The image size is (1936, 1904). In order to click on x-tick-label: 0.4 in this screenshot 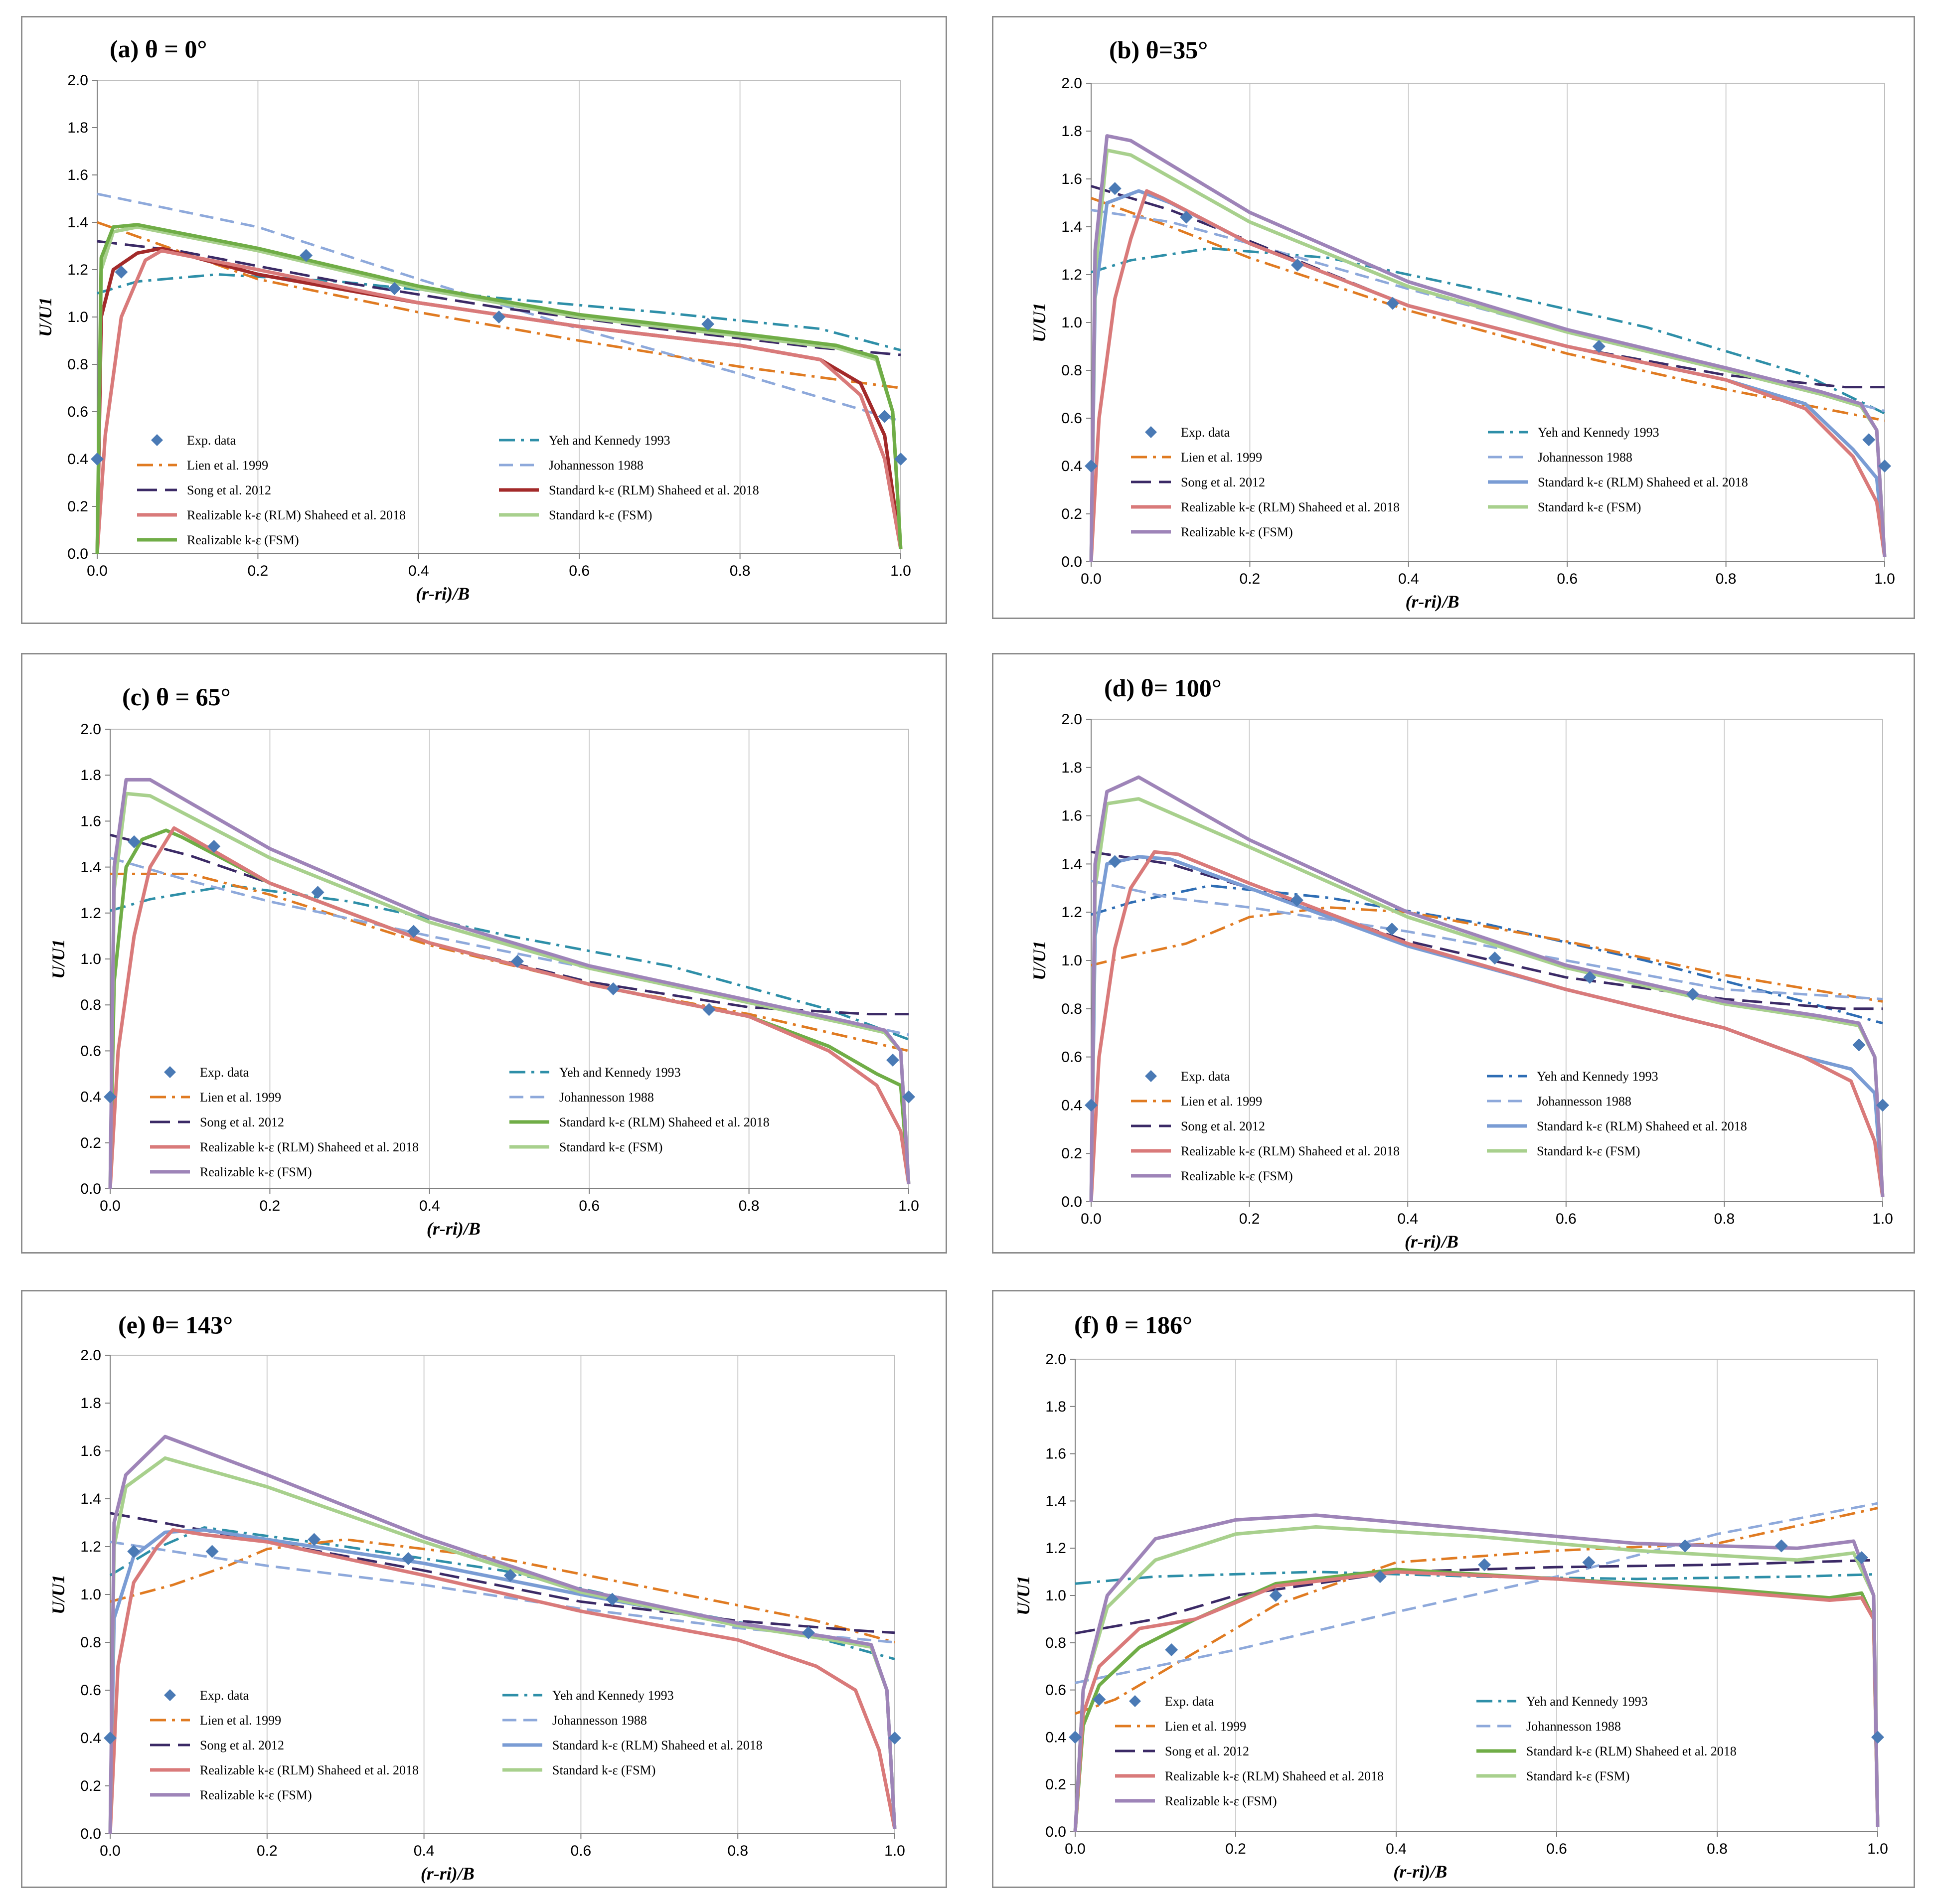, I will do `click(418, 571)`.